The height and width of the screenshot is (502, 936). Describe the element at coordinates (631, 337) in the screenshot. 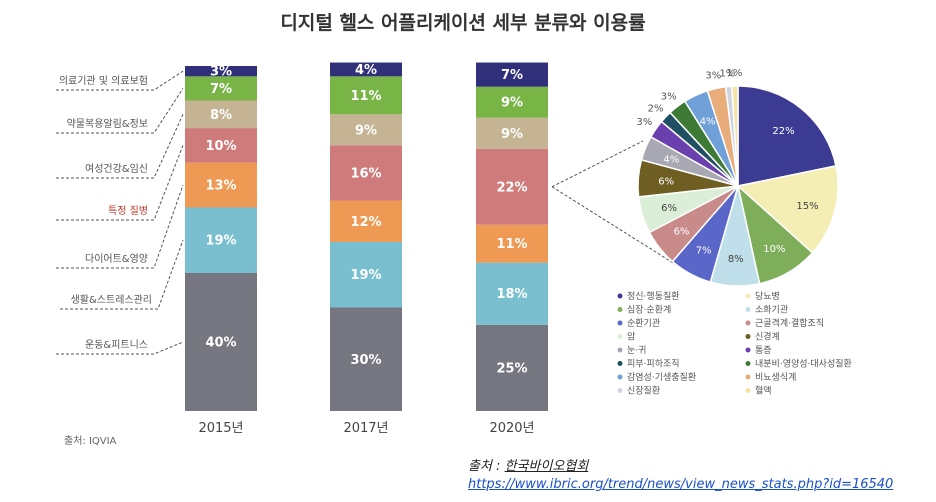

I see `legend-label: 암` at that location.